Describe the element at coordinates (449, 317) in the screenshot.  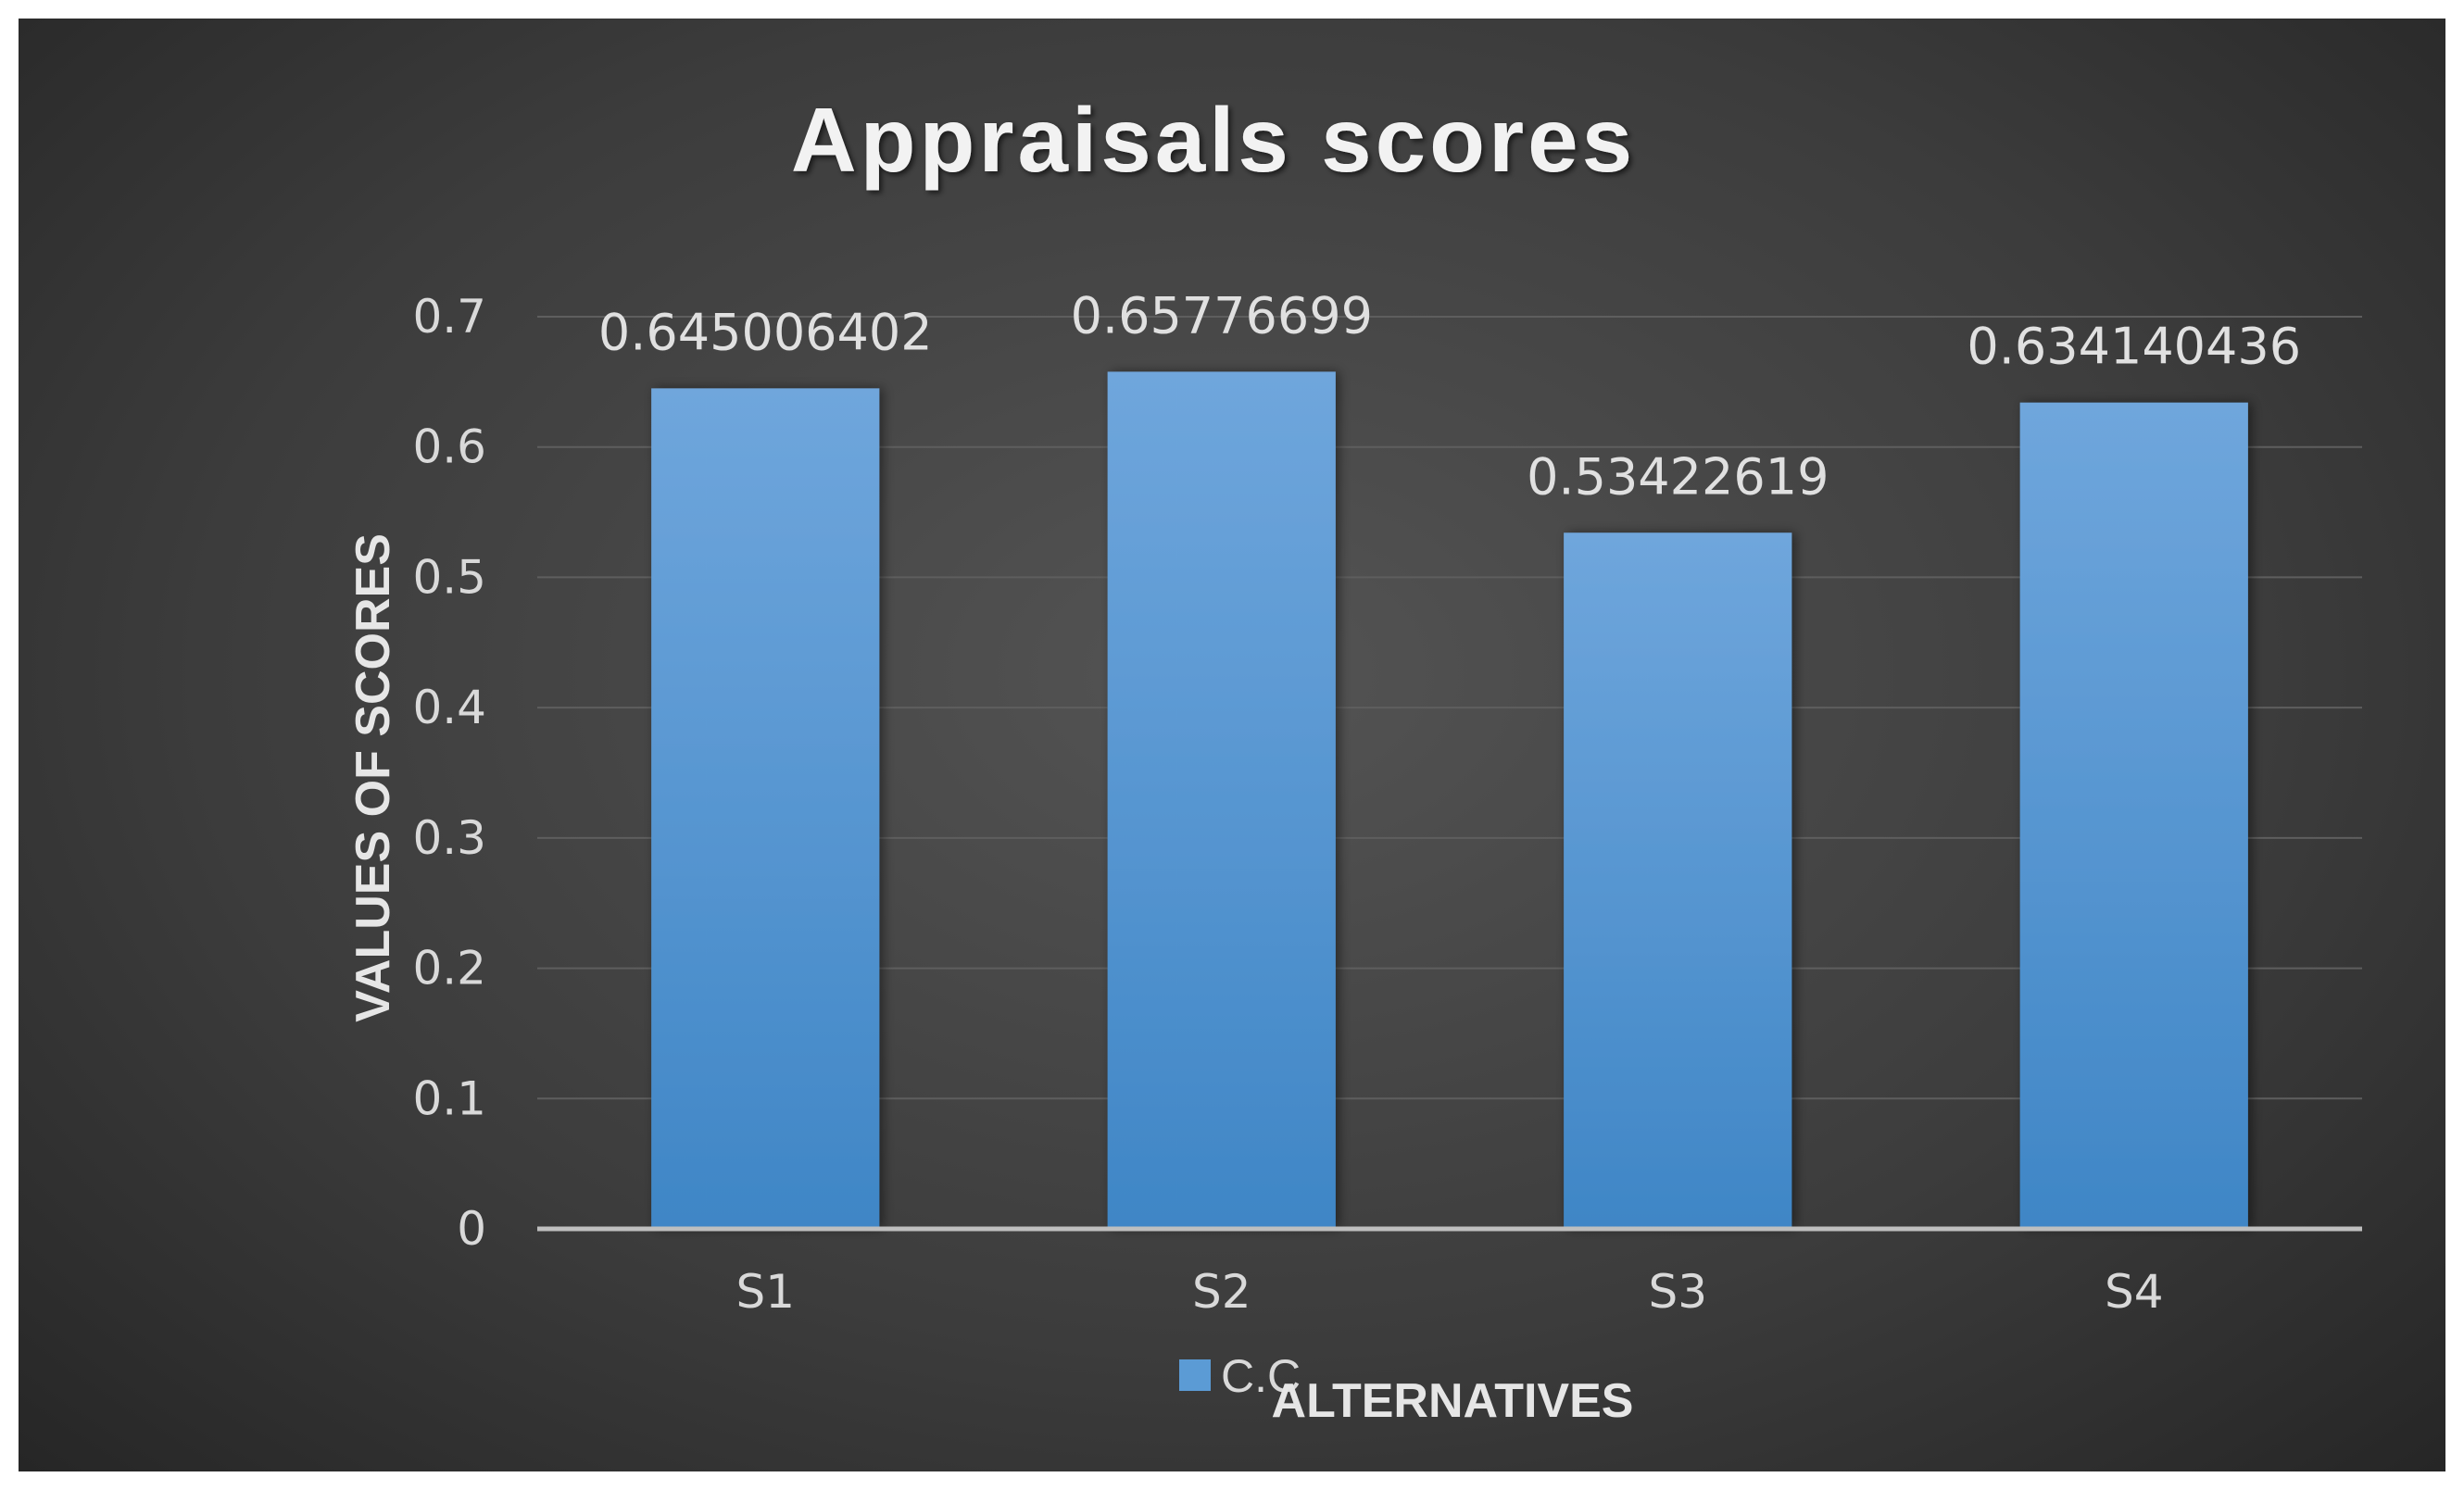
I see `y-tick-label: 0.7` at that location.